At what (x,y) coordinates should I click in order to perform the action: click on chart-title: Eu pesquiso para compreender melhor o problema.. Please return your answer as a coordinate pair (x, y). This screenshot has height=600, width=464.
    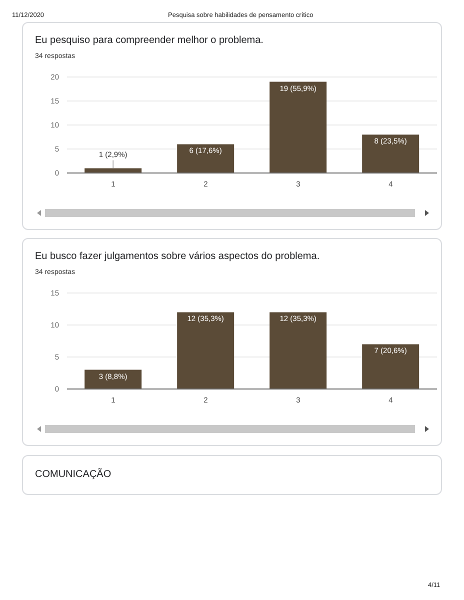
    Looking at the image, I should click on (149, 40).